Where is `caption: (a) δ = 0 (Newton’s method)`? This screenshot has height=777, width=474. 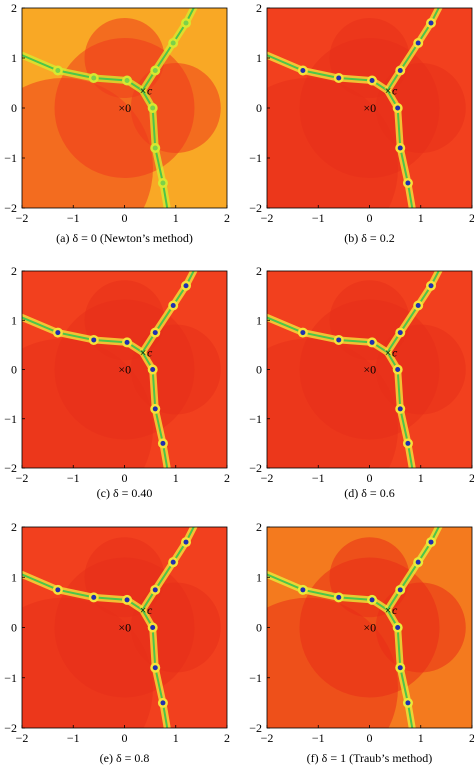 caption: (a) δ = 0 (Newton’s method) is located at coordinates (124, 238).